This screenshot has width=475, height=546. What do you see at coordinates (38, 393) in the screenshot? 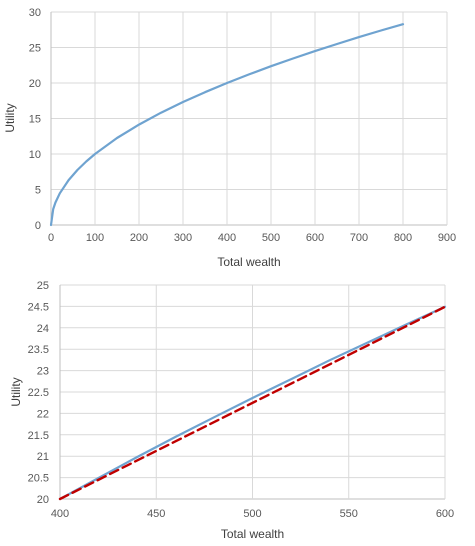
I see `y-tick-label: 22.5` at bounding box center [38, 393].